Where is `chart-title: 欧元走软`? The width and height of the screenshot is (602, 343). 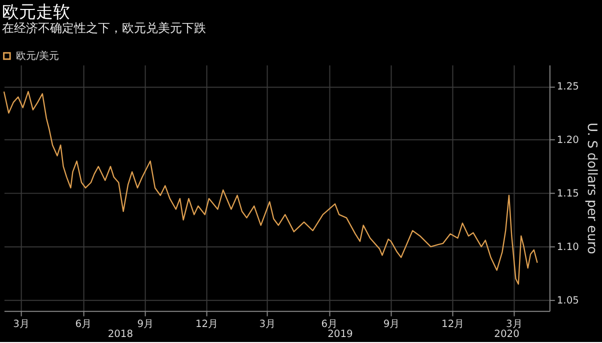
chart-title: 欧元走软 is located at coordinates (36, 11).